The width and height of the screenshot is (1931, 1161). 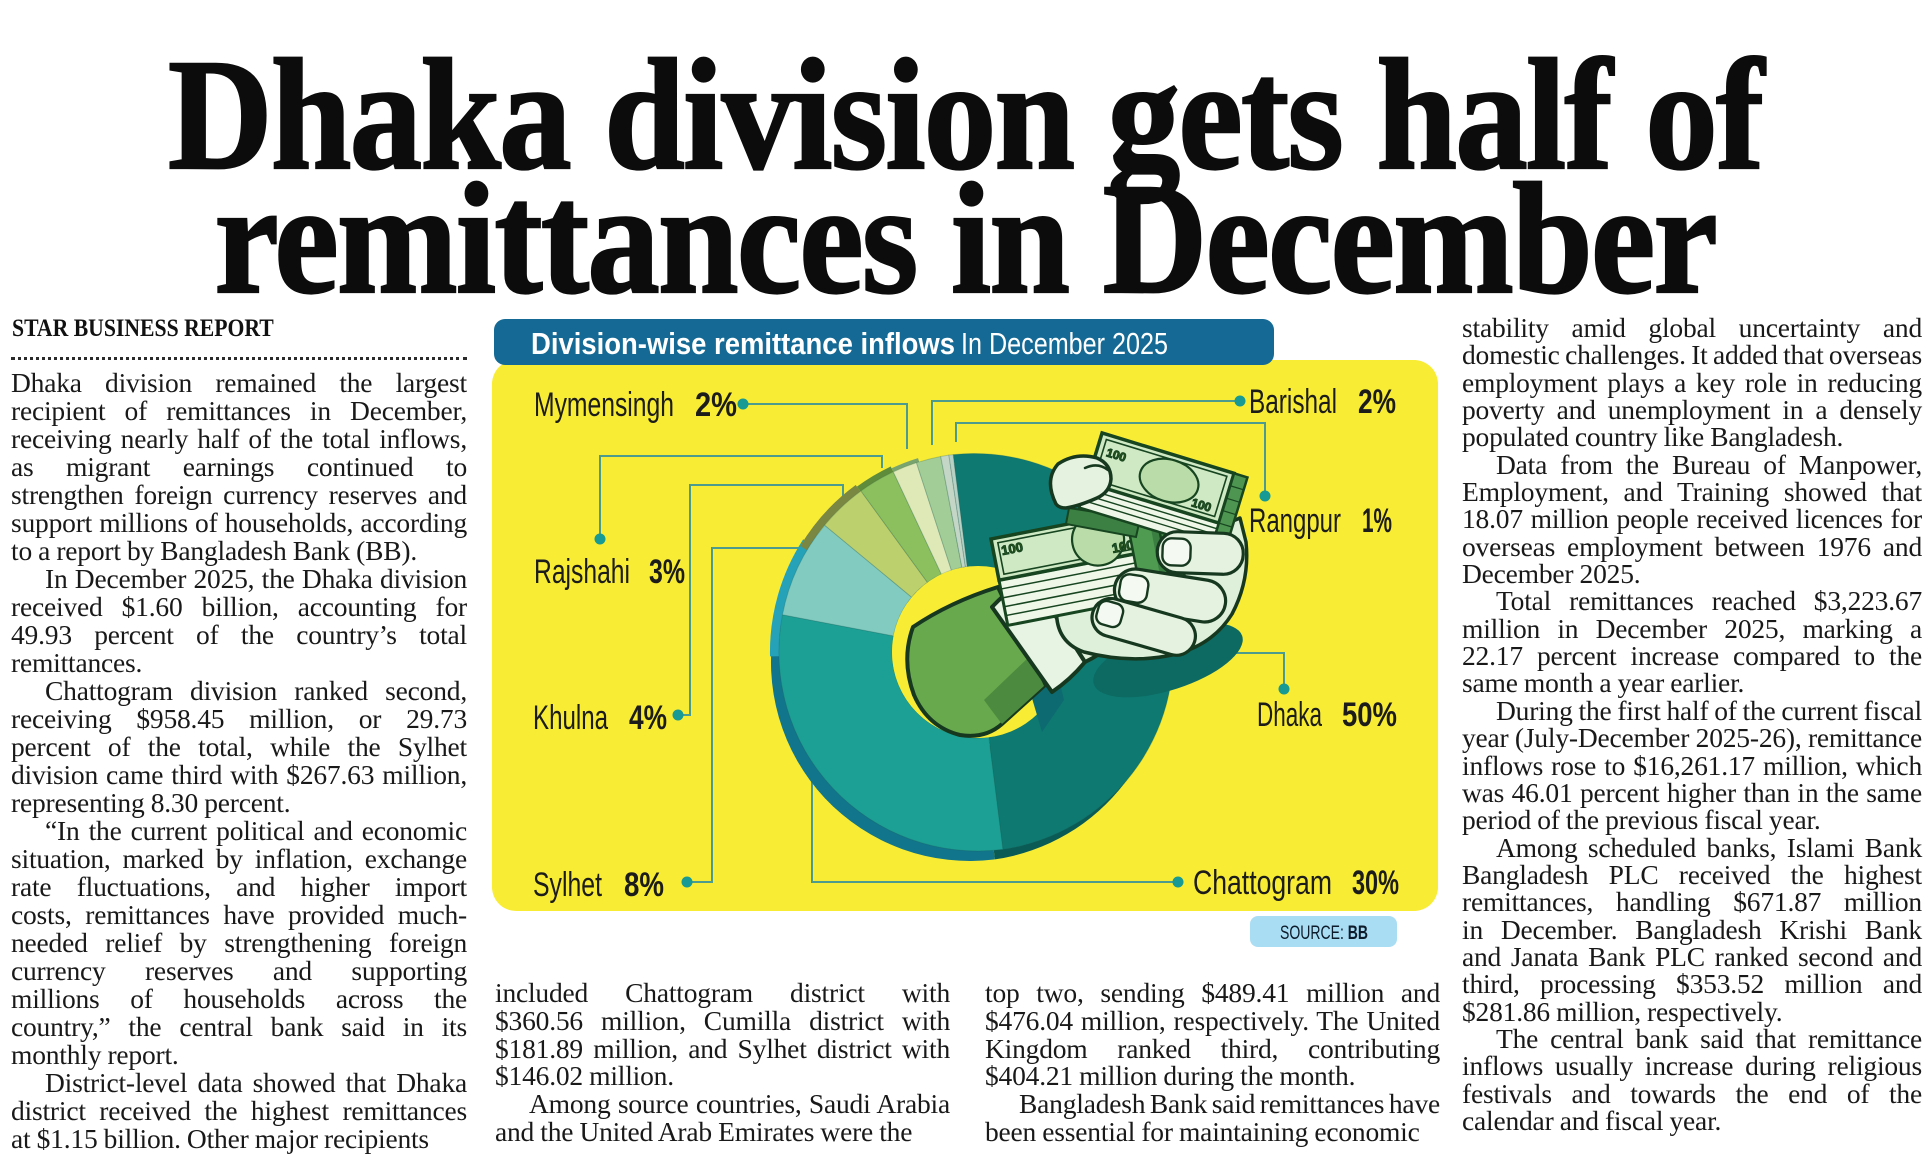 What do you see at coordinates (1289, 715) in the screenshot?
I see `svg-text: Dhaka` at bounding box center [1289, 715].